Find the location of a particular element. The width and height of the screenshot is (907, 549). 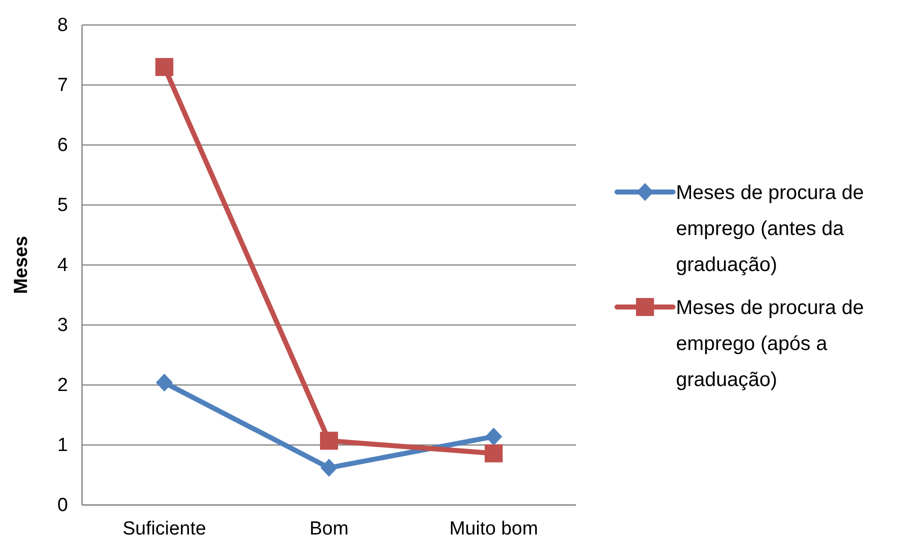

y-tick-label: 2 is located at coordinates (62, 385).